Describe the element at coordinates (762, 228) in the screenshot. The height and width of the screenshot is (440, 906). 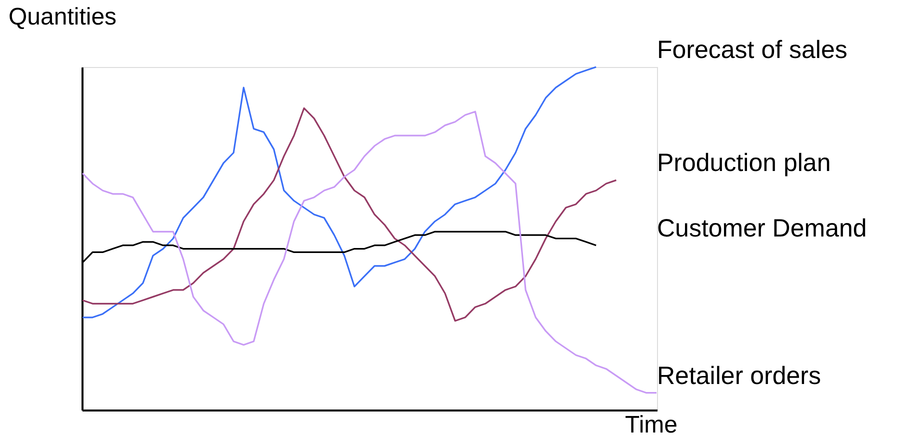
I see `text: Customer Demand` at that location.